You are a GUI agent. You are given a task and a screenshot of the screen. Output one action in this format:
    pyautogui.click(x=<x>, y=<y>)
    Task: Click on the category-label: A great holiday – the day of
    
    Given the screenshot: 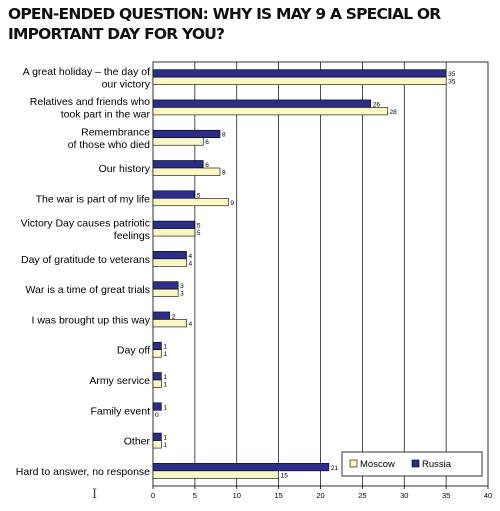 What is the action you would take?
    pyautogui.click(x=86, y=72)
    